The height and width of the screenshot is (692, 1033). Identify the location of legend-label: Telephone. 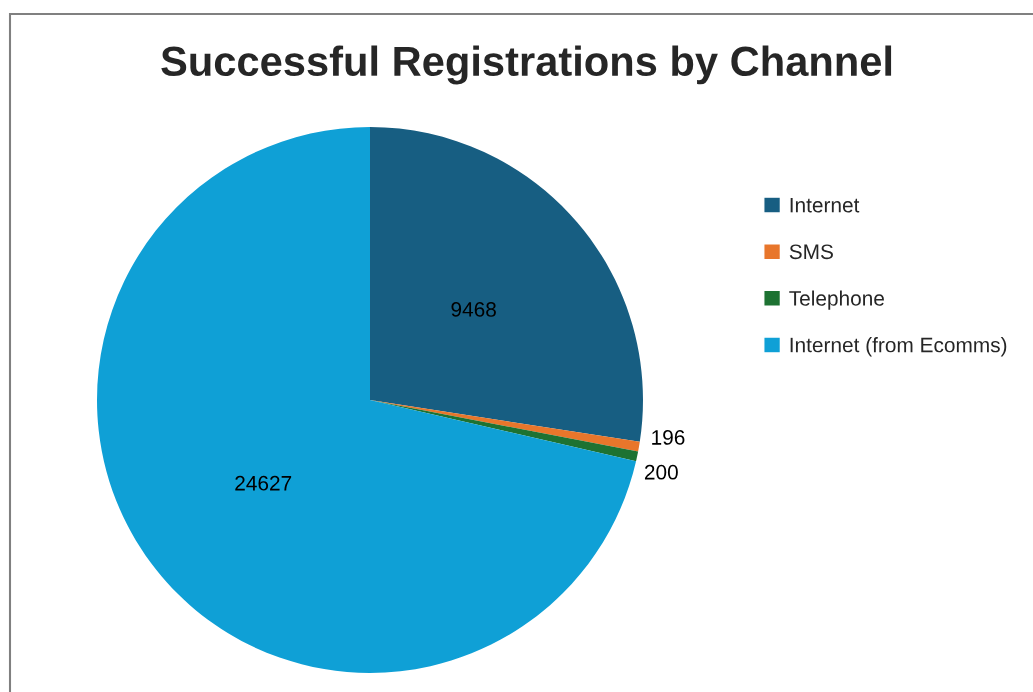
(836, 300).